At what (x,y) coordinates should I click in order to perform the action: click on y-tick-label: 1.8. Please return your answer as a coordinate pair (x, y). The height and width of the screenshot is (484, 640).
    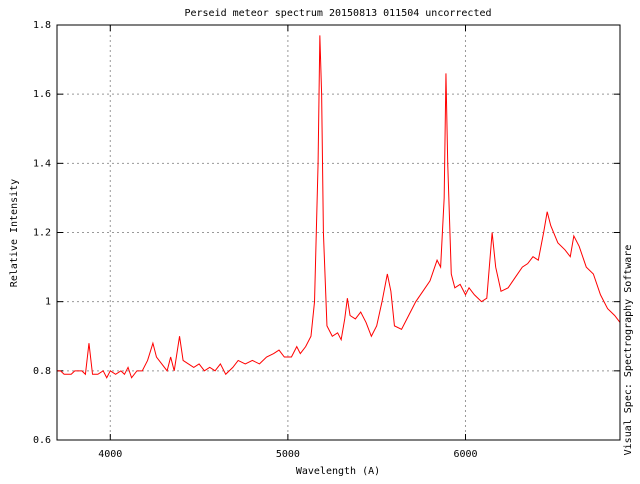
    Looking at the image, I should click on (42, 25).